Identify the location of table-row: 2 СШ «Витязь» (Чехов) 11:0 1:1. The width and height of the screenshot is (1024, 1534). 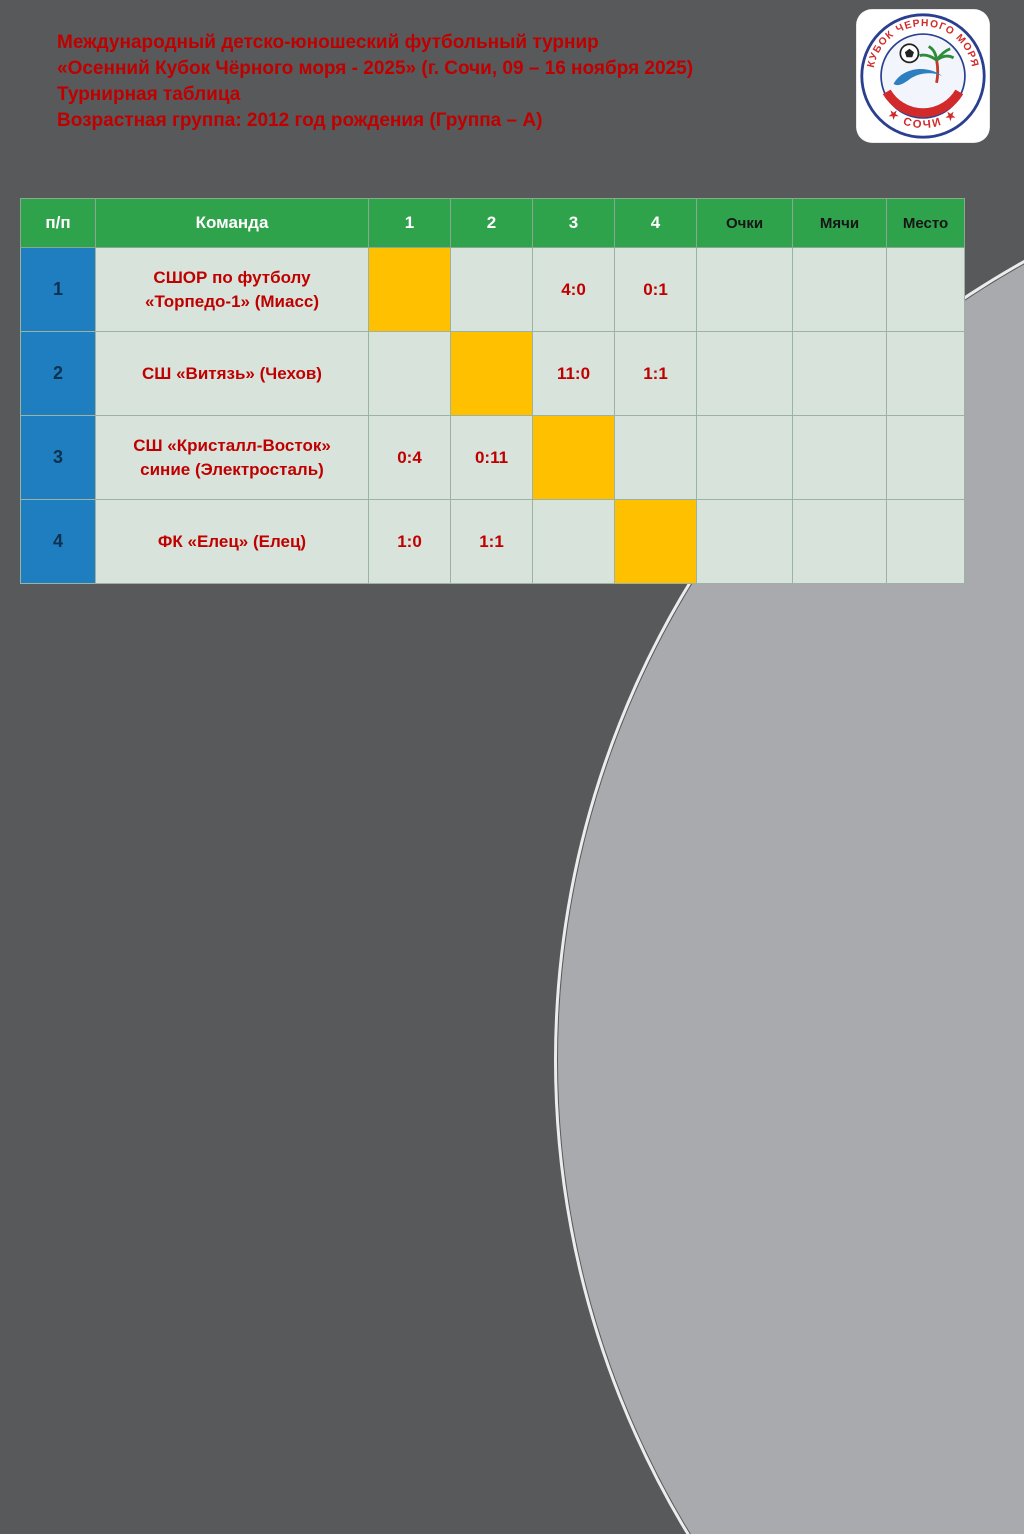
(492, 373).